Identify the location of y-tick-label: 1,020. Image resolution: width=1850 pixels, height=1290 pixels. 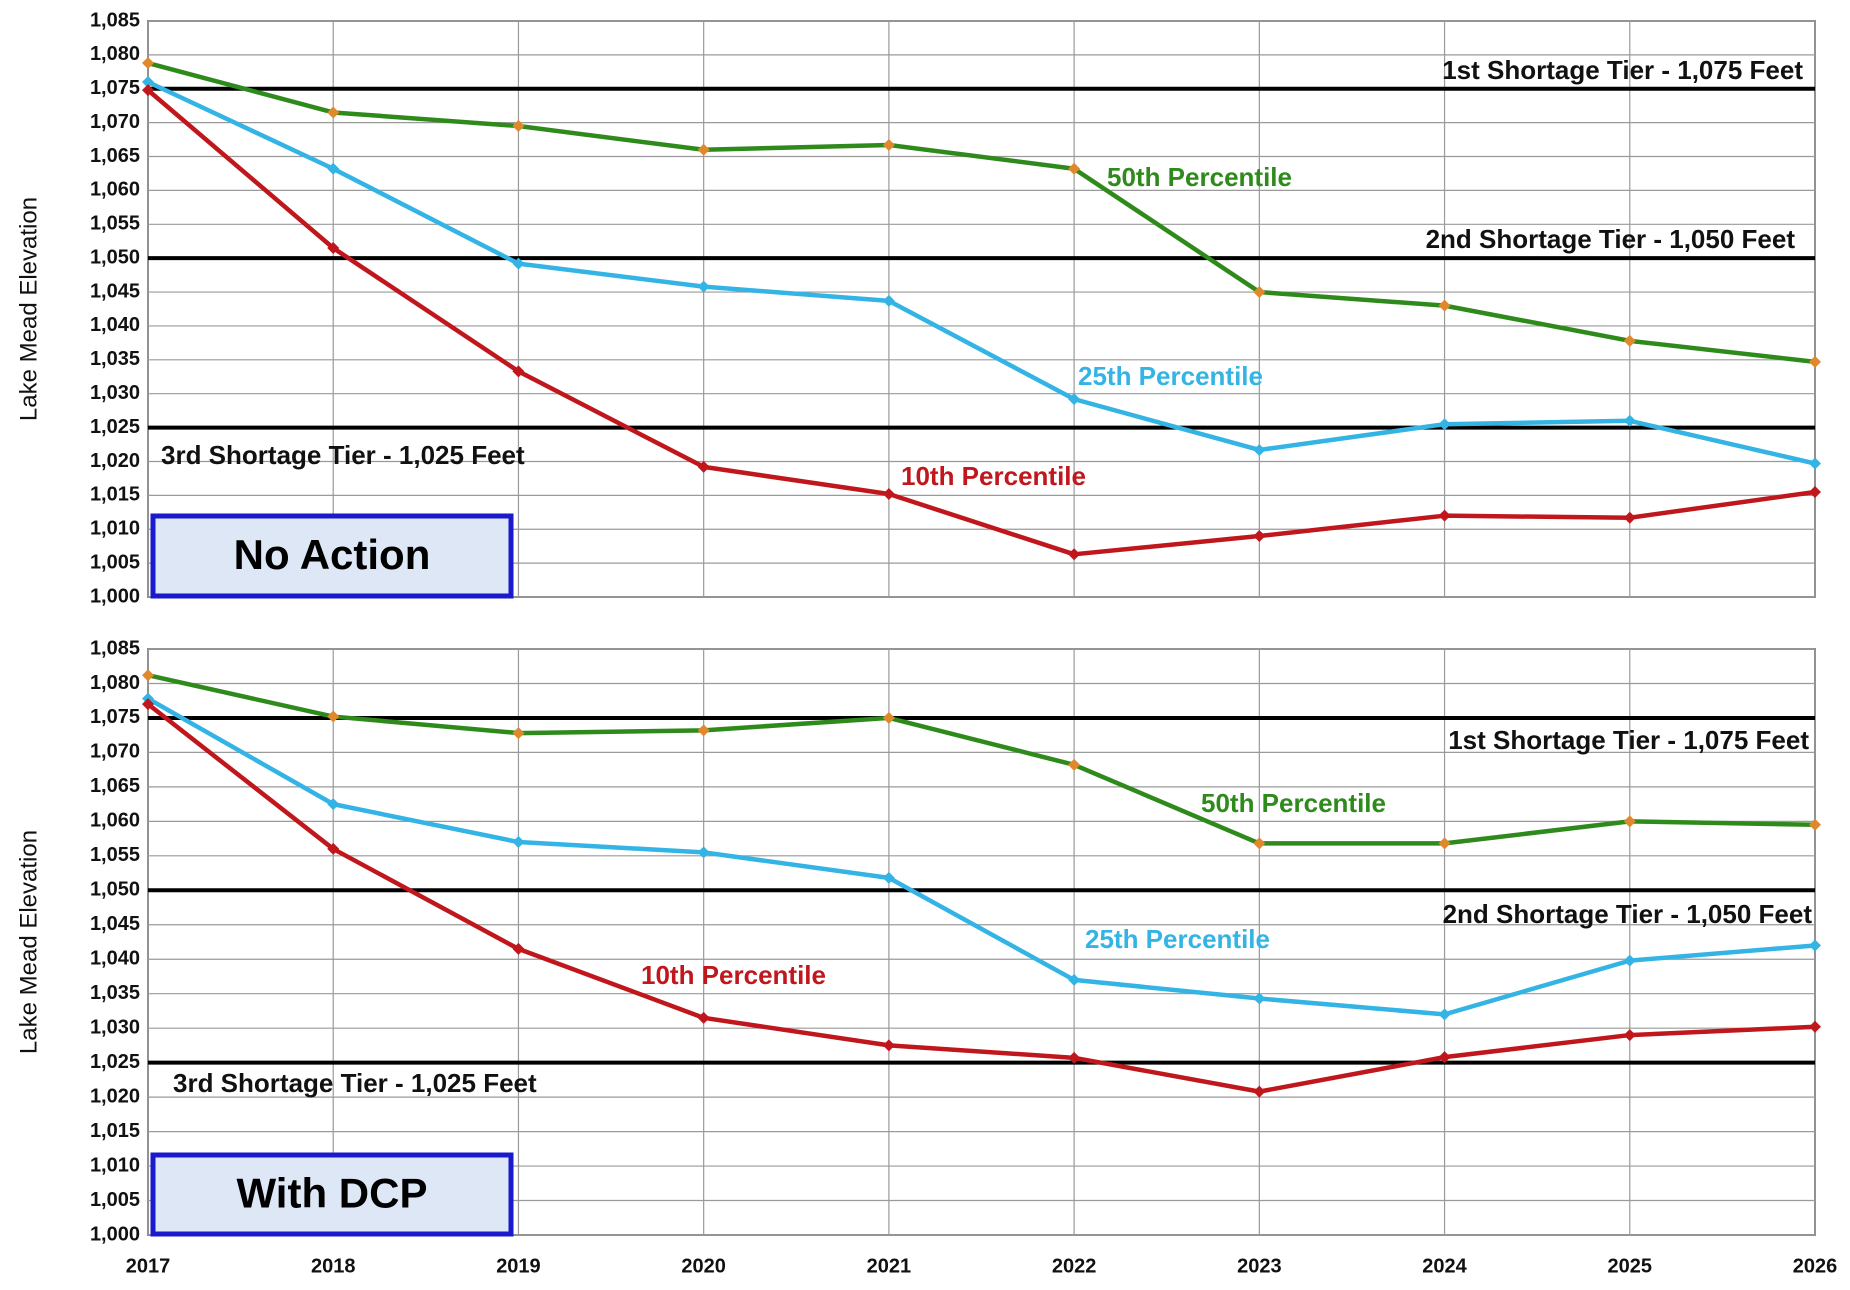
(115, 1096).